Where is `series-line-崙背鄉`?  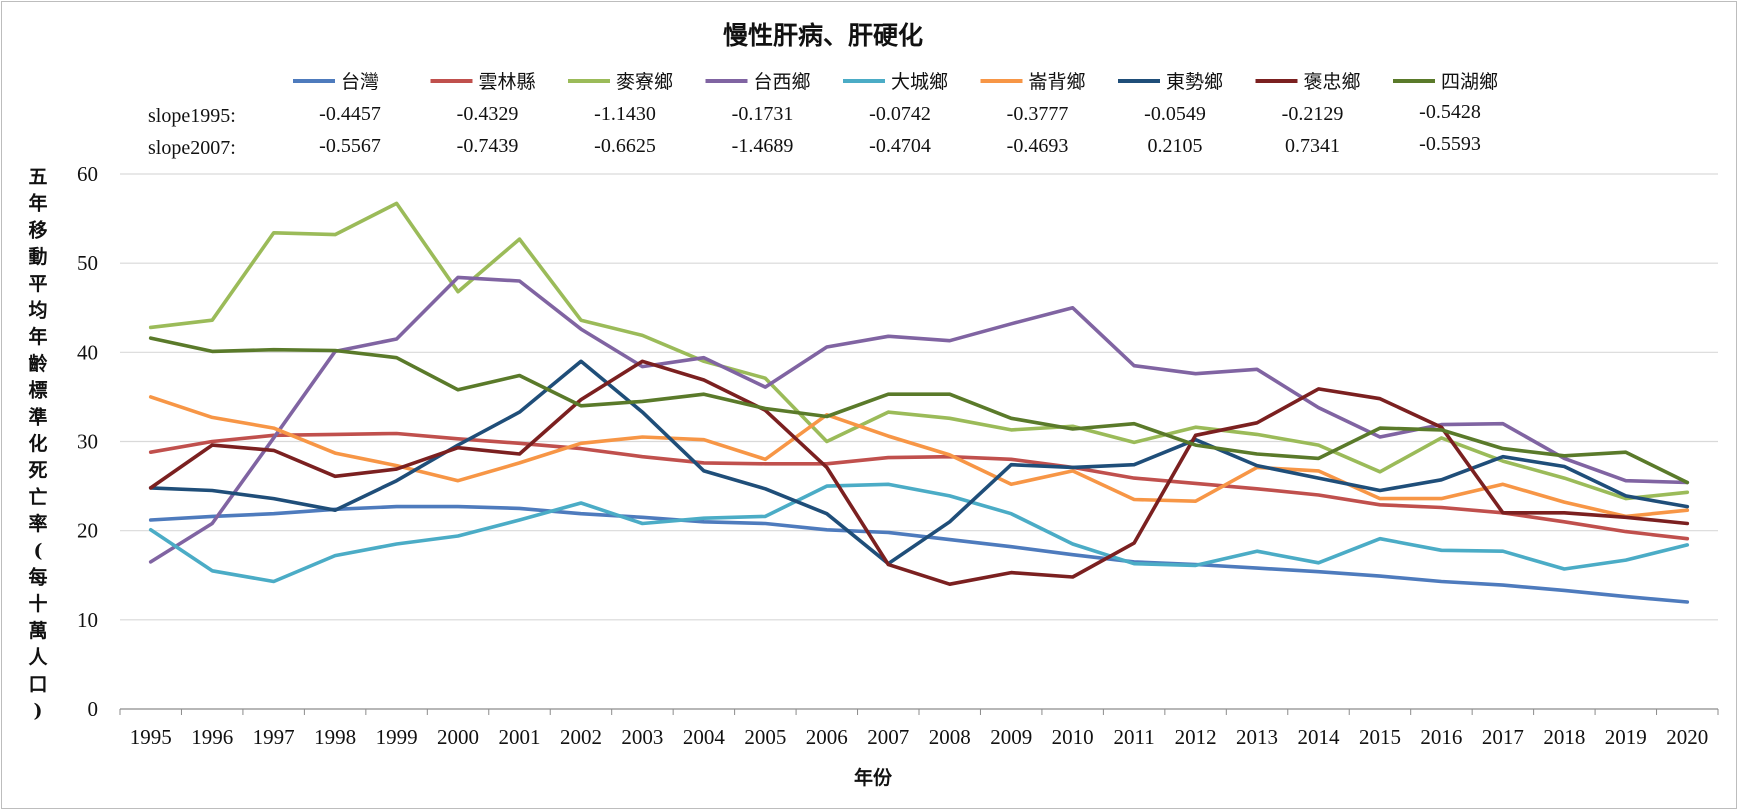 series-line-崙背鄉 is located at coordinates (919, 457).